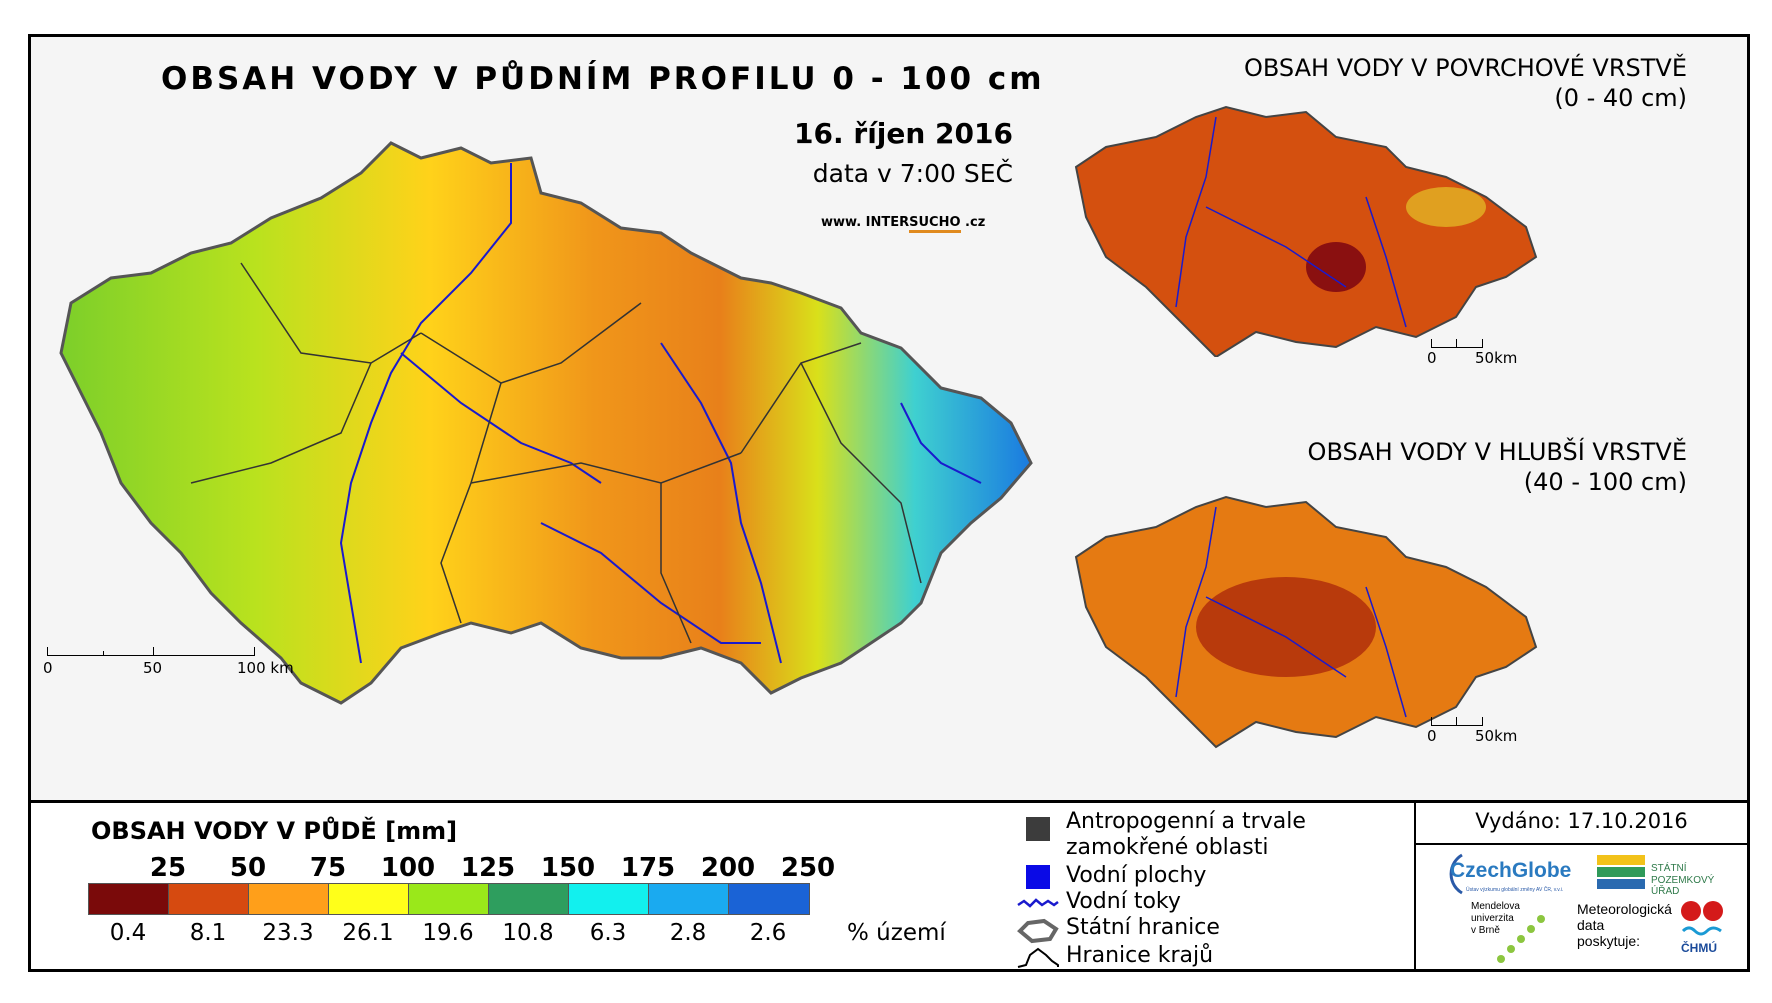  Describe the element at coordinates (608, 933) in the screenshot. I see `pct-6: 6.3` at that location.